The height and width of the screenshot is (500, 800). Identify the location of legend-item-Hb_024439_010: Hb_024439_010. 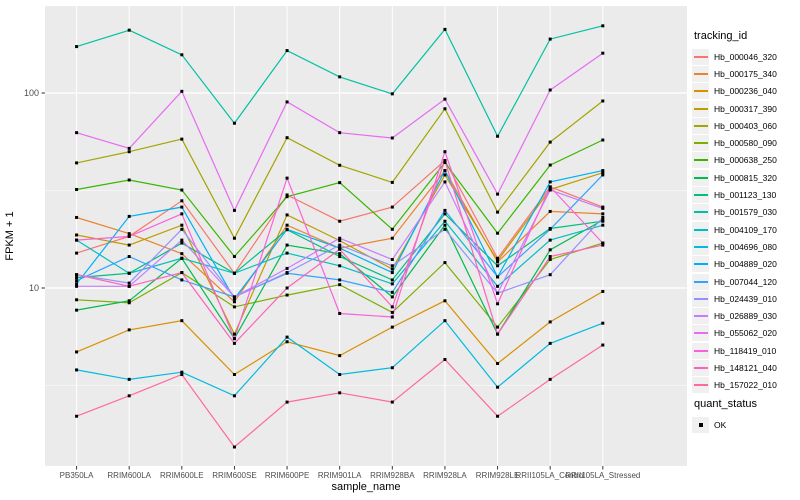
(746, 298).